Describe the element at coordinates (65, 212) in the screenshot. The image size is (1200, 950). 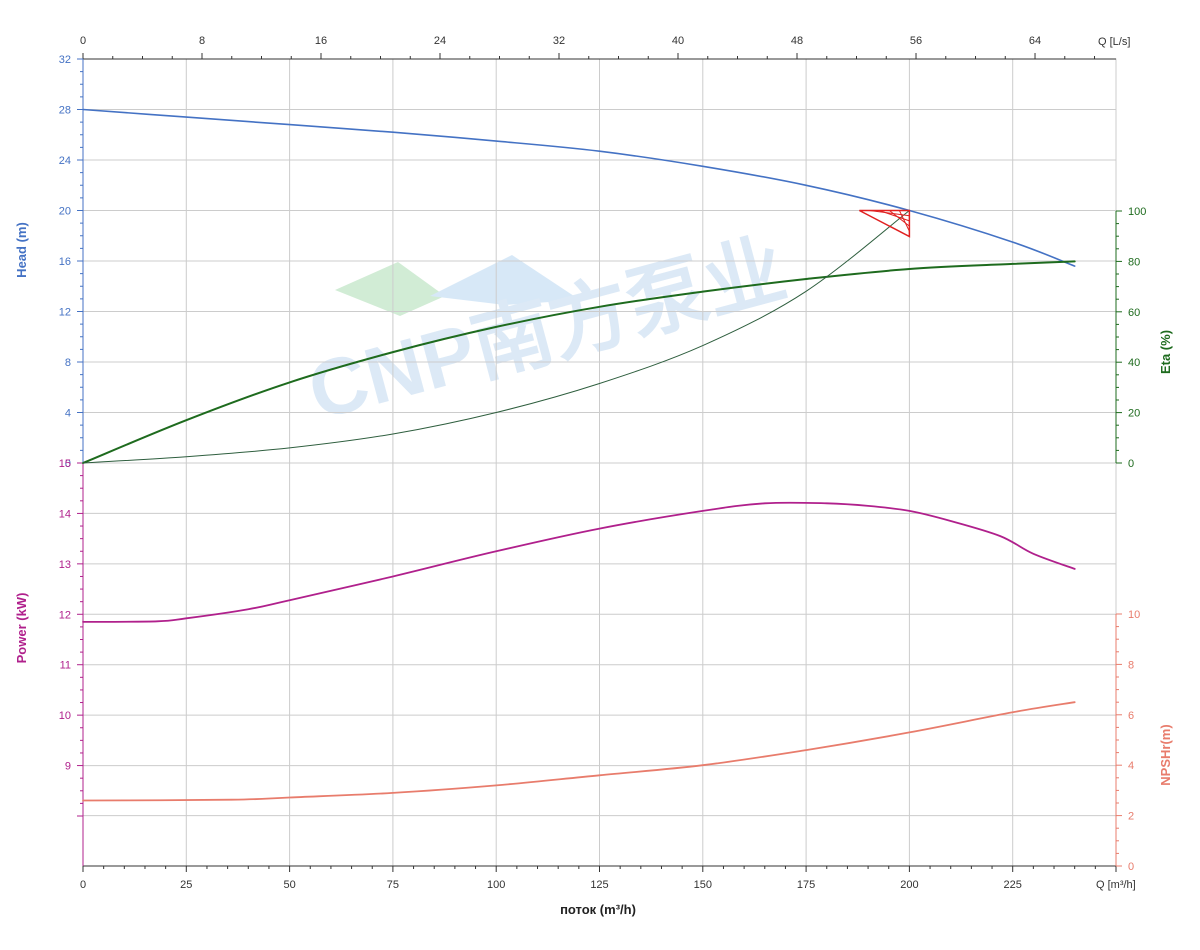
I see `head-tick-label: 20` at that location.